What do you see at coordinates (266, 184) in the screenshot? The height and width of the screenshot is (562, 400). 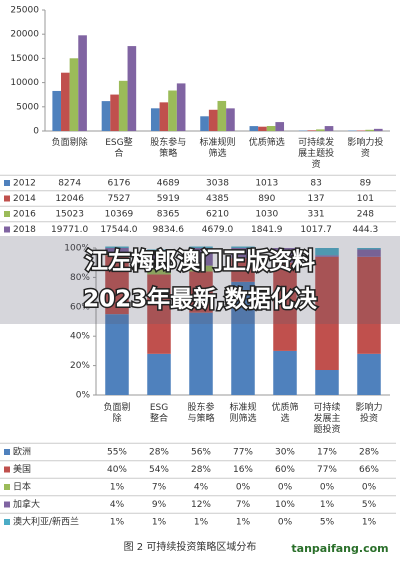 I see `table-cell: 1013` at bounding box center [266, 184].